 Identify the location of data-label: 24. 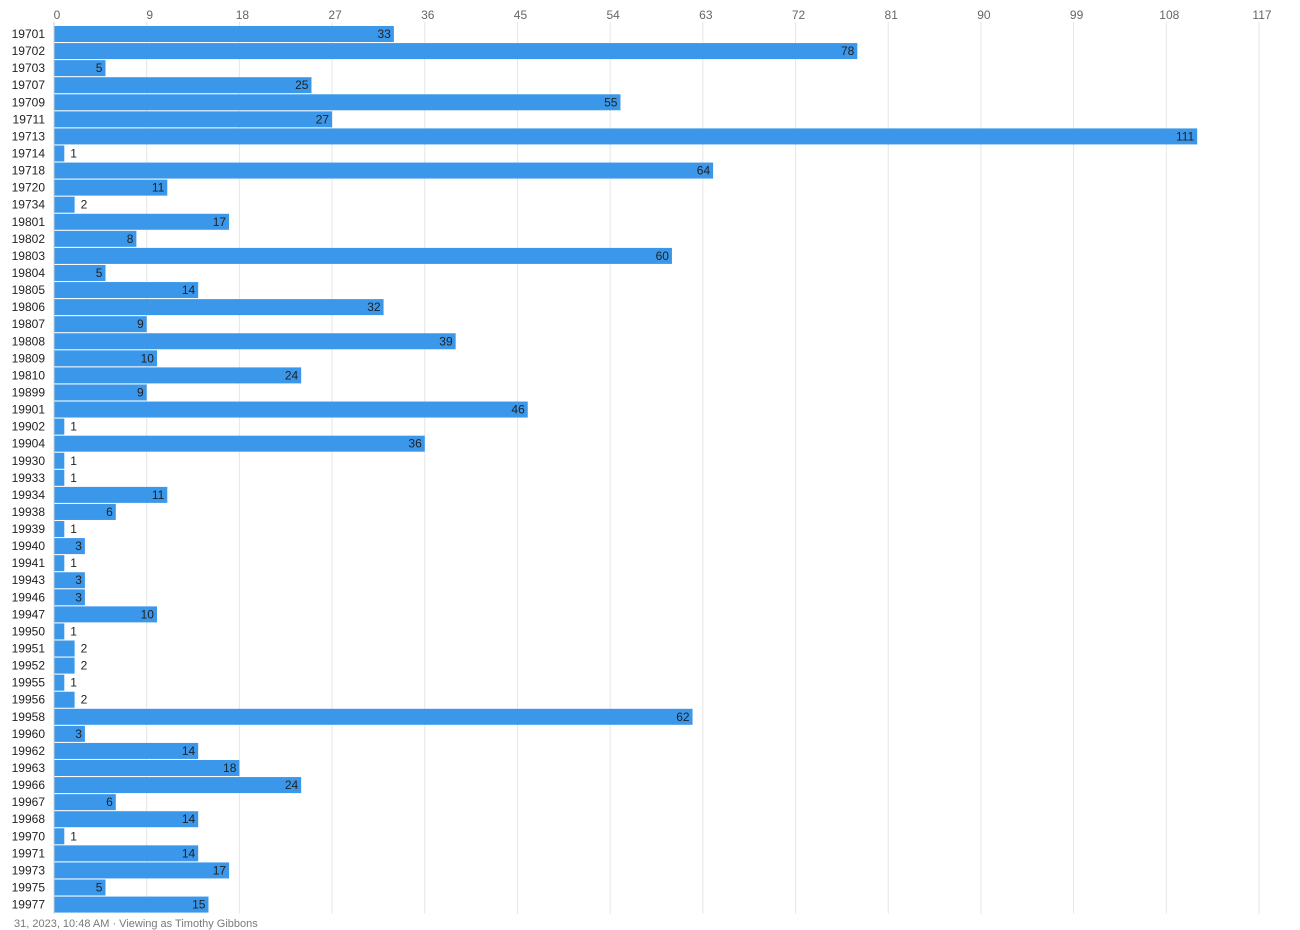
(292, 375).